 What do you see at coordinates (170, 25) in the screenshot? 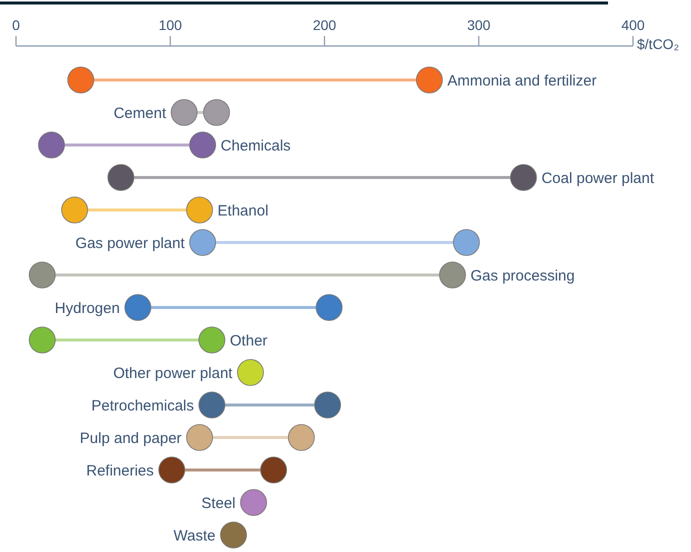
I see `x-tick-label: 100` at bounding box center [170, 25].